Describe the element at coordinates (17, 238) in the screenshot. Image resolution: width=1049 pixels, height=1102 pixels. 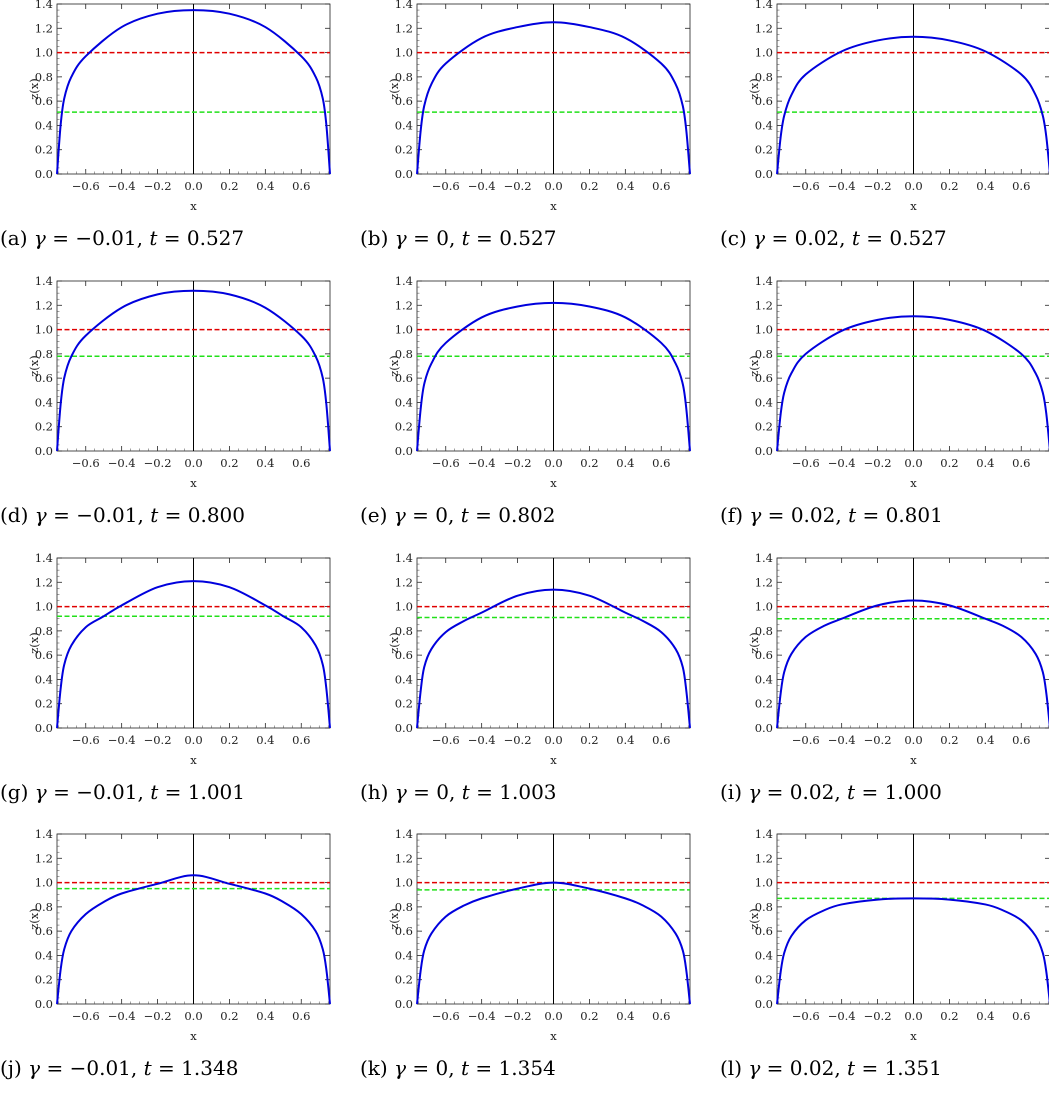
I see `caption-tag: (a)` at that location.